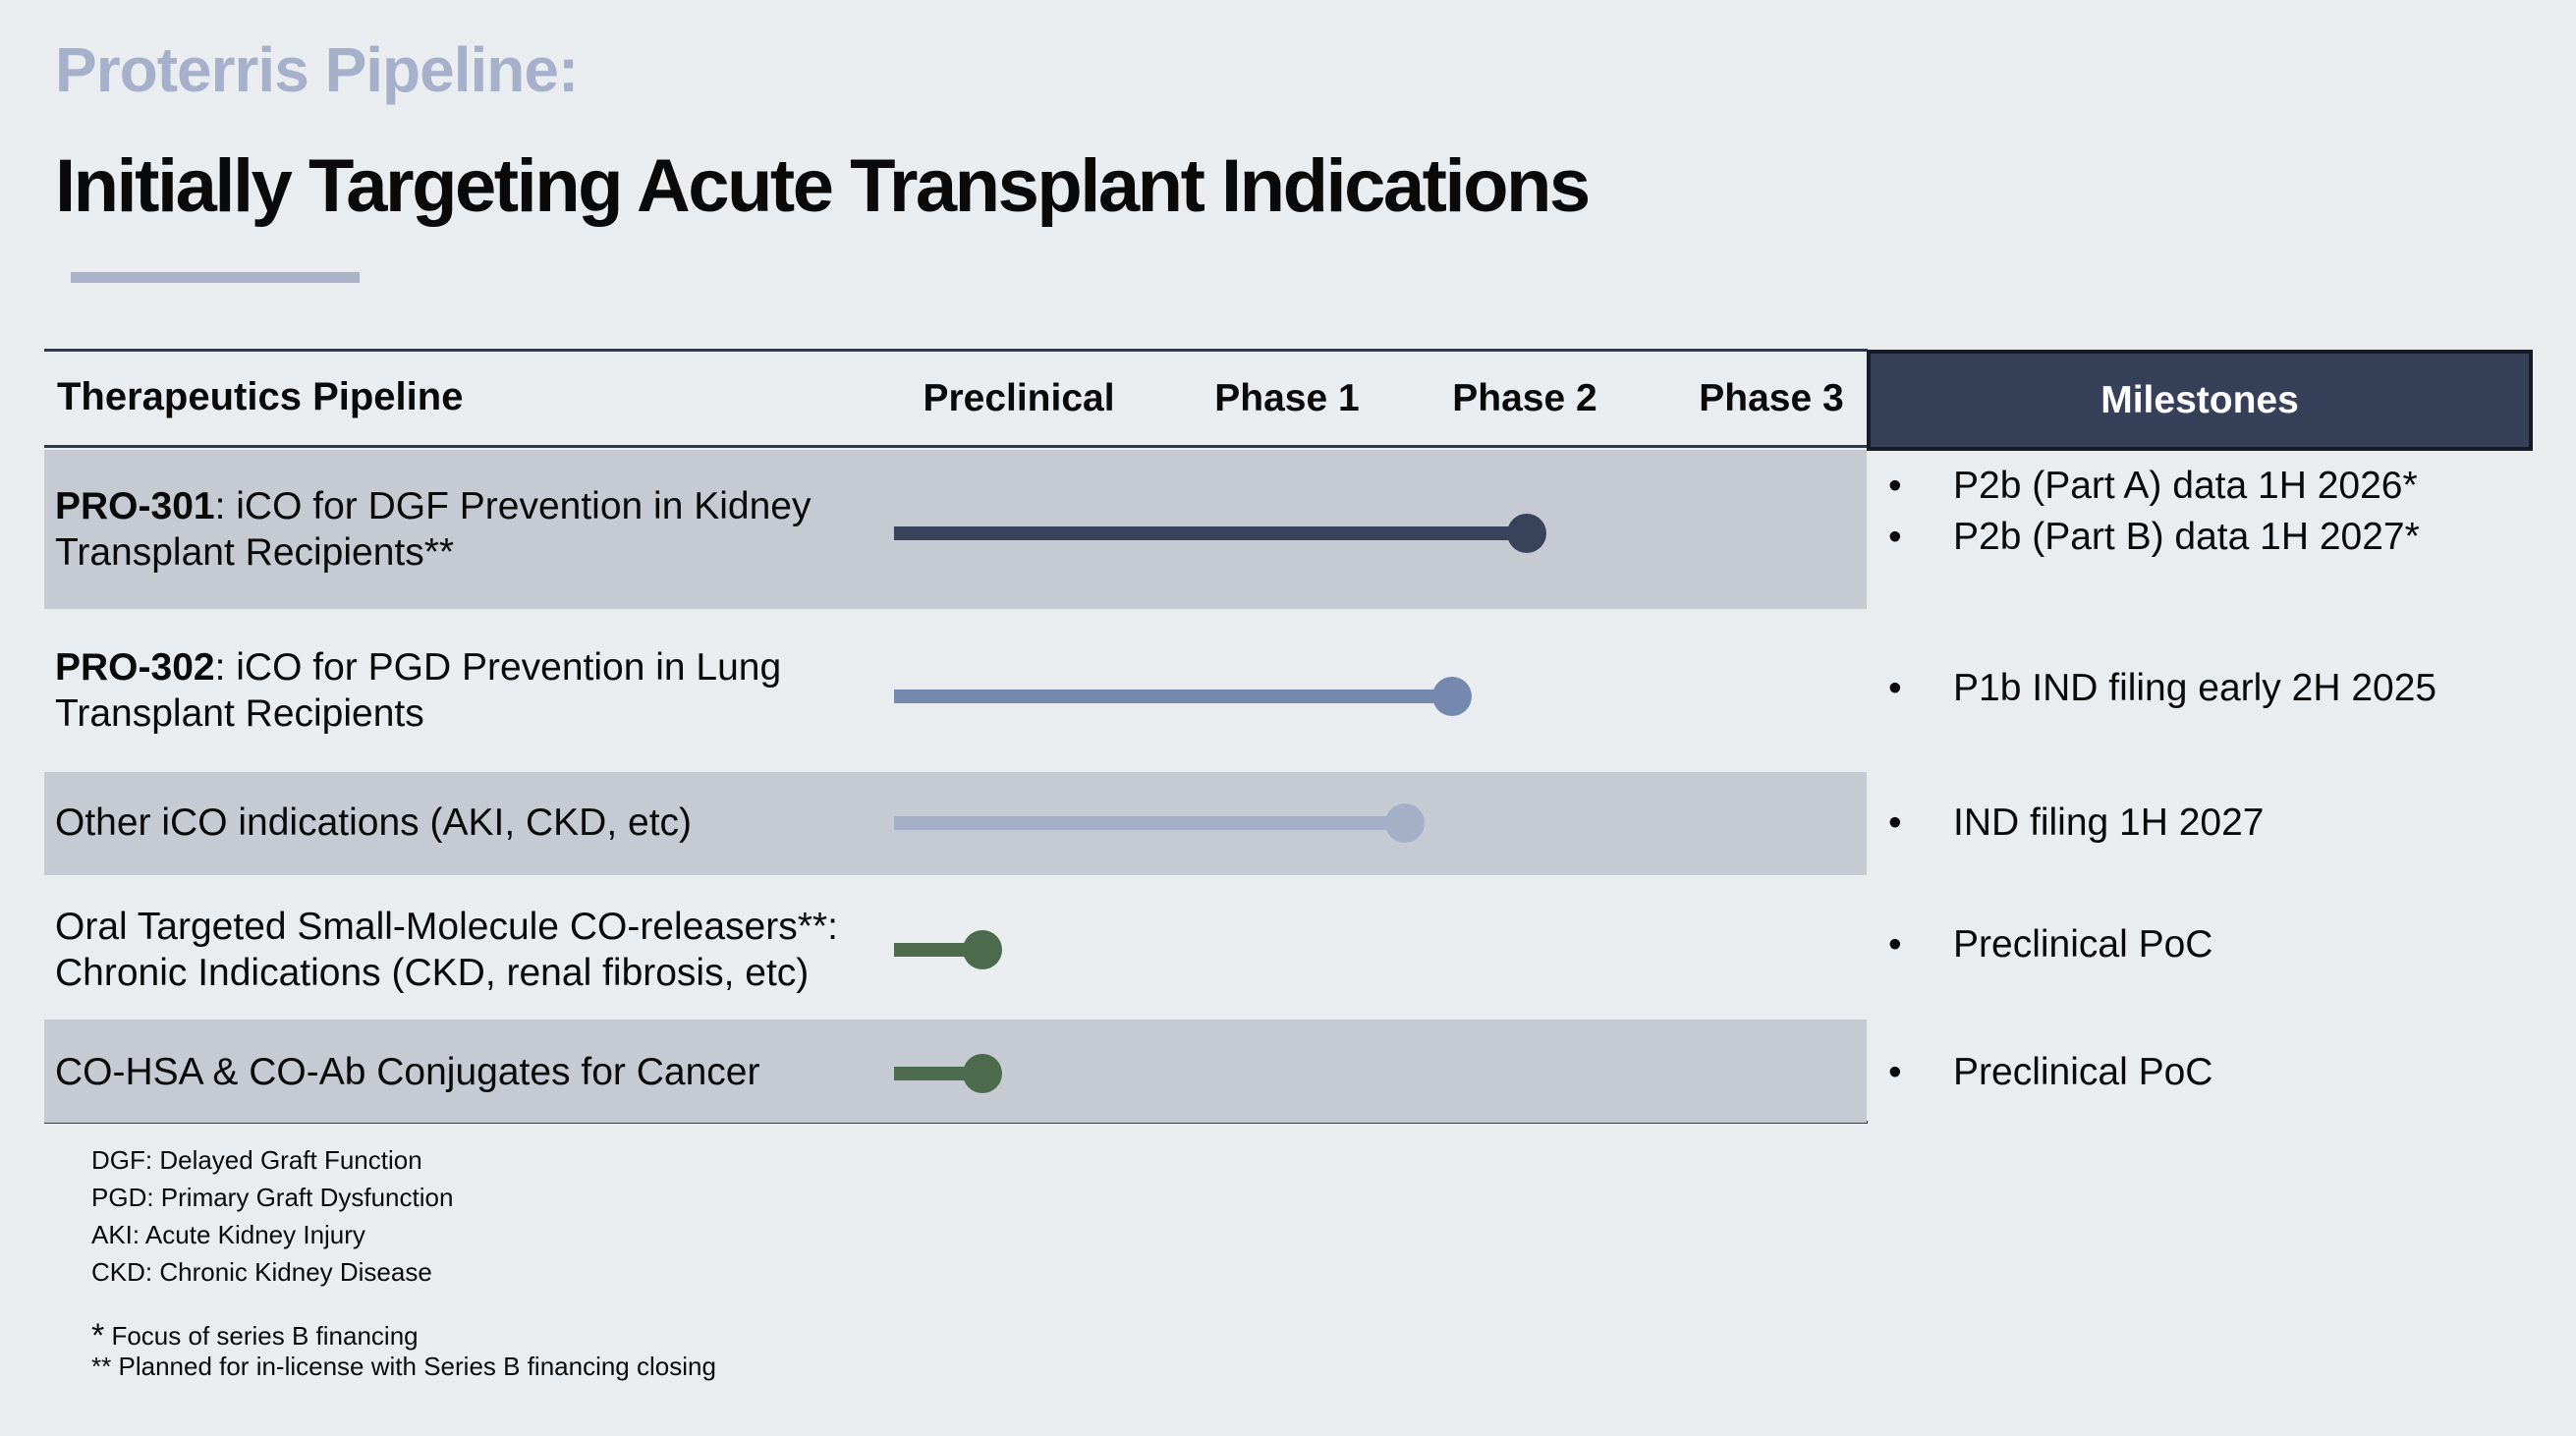  What do you see at coordinates (265, 1336) in the screenshot?
I see `footnote-text: Focus of series B financing` at bounding box center [265, 1336].